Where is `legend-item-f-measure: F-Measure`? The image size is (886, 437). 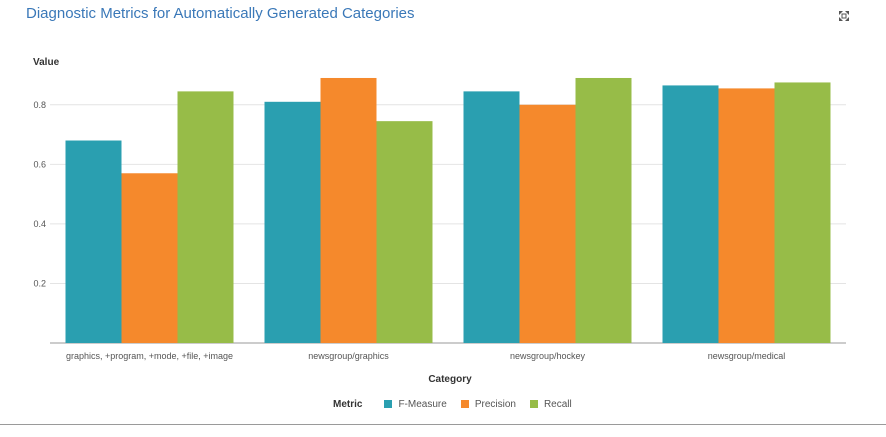 legend-item-f-measure: F-Measure is located at coordinates (415, 404).